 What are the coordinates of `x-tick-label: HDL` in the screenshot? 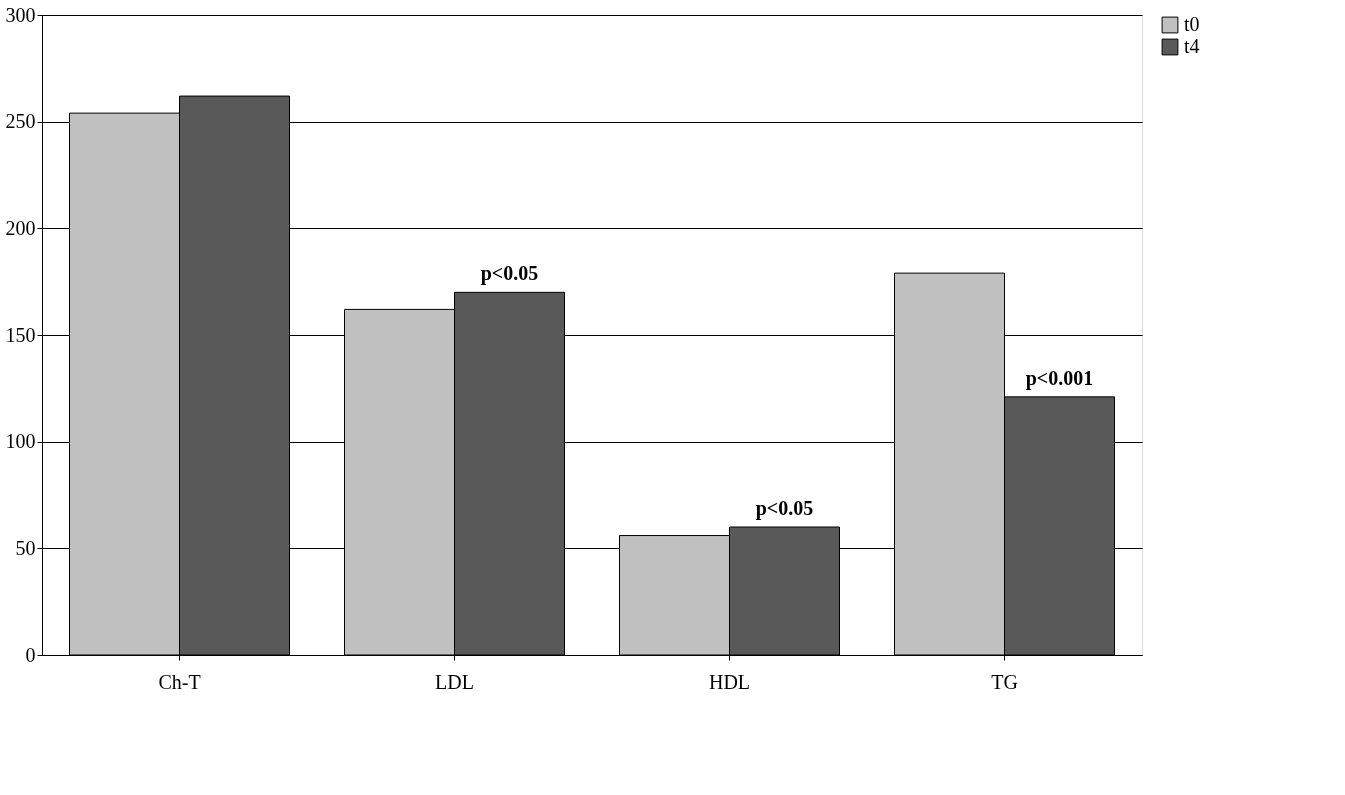 It's located at (729, 681).